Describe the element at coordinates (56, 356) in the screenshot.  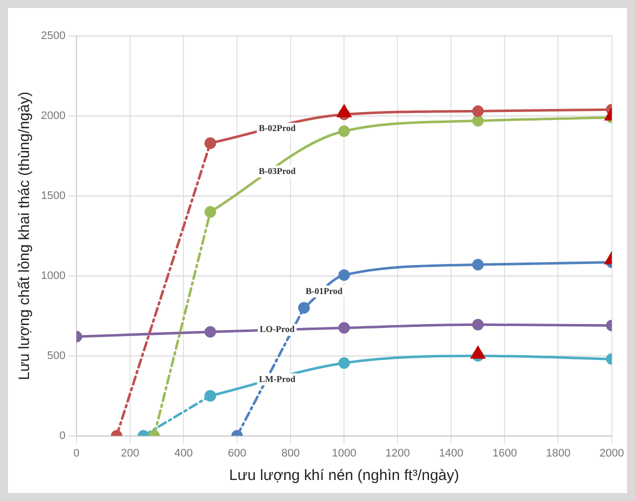
I see `y-tick-label: 500` at that location.